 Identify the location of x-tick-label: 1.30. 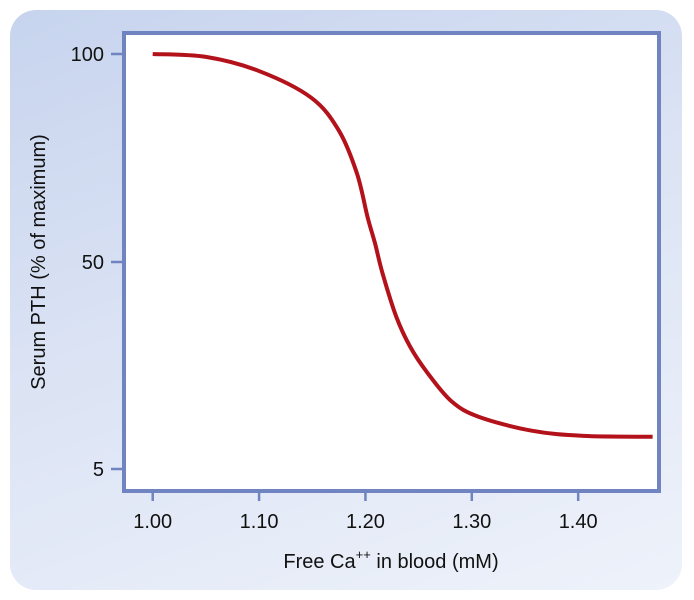
(471, 522).